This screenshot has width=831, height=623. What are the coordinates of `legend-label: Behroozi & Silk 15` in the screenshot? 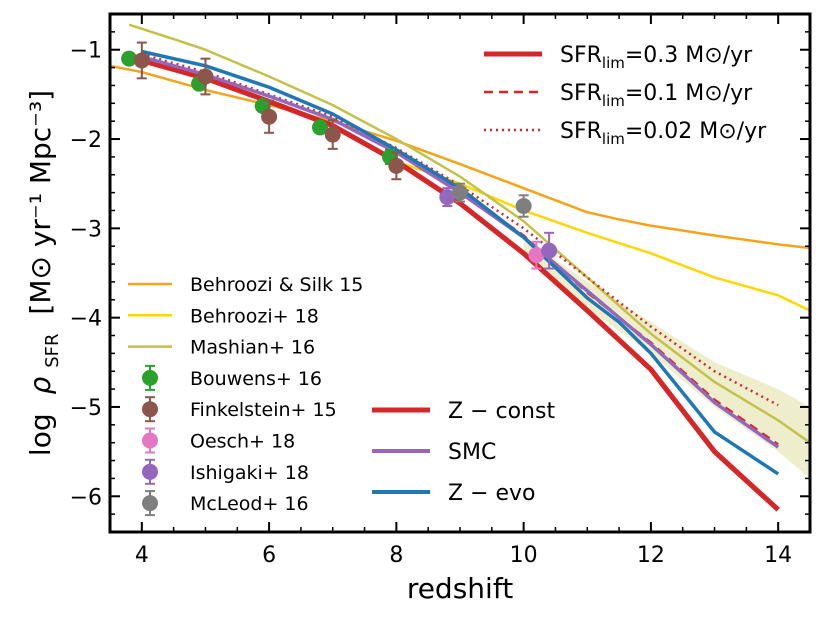 It's located at (276, 285).